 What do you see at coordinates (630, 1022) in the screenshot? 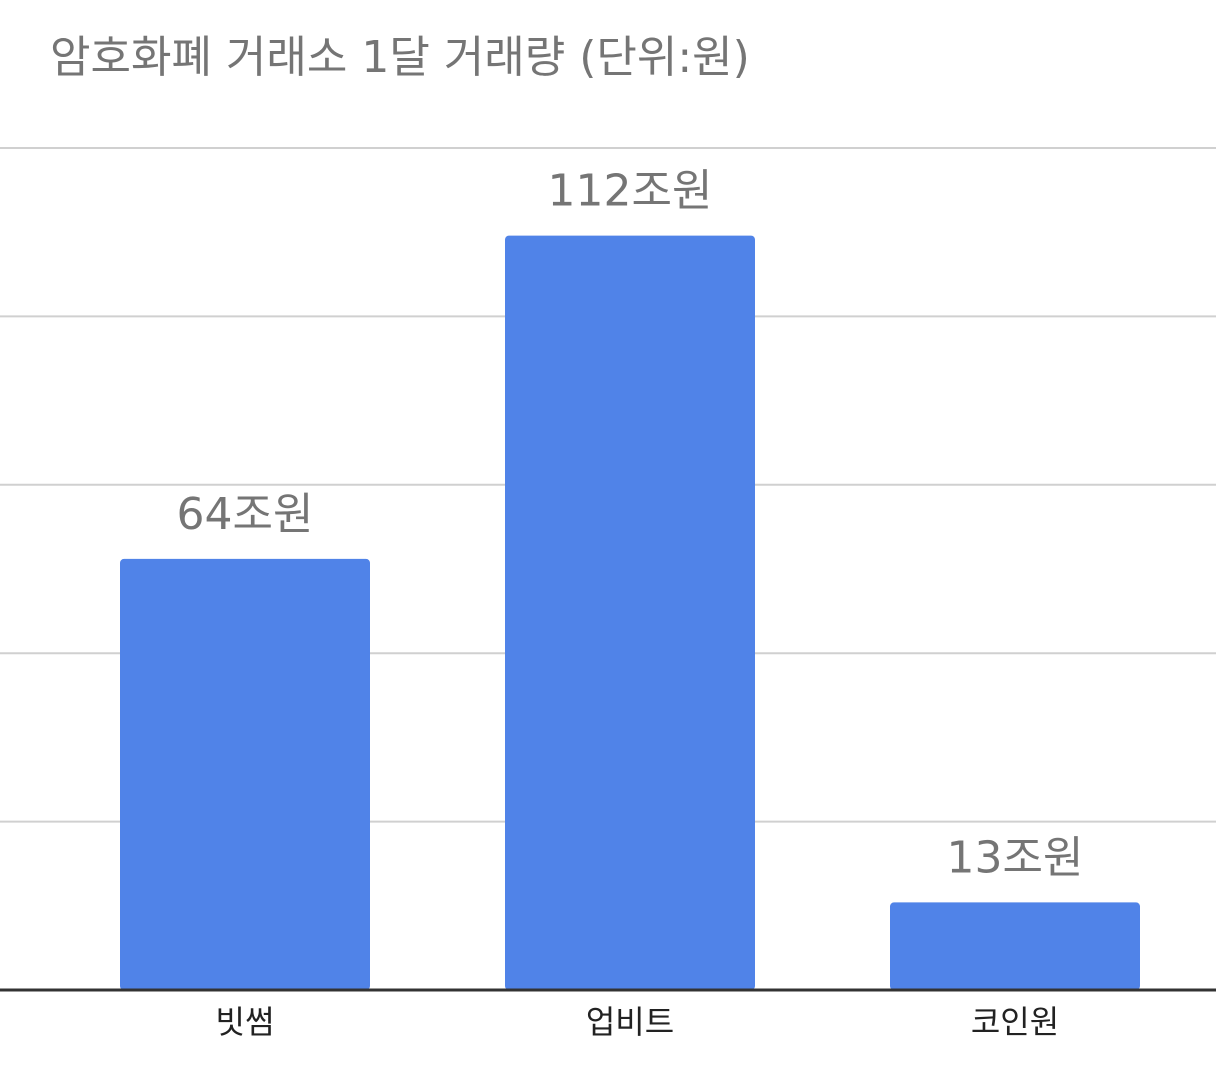
I see `x-tick-label: 업비트` at bounding box center [630, 1022].